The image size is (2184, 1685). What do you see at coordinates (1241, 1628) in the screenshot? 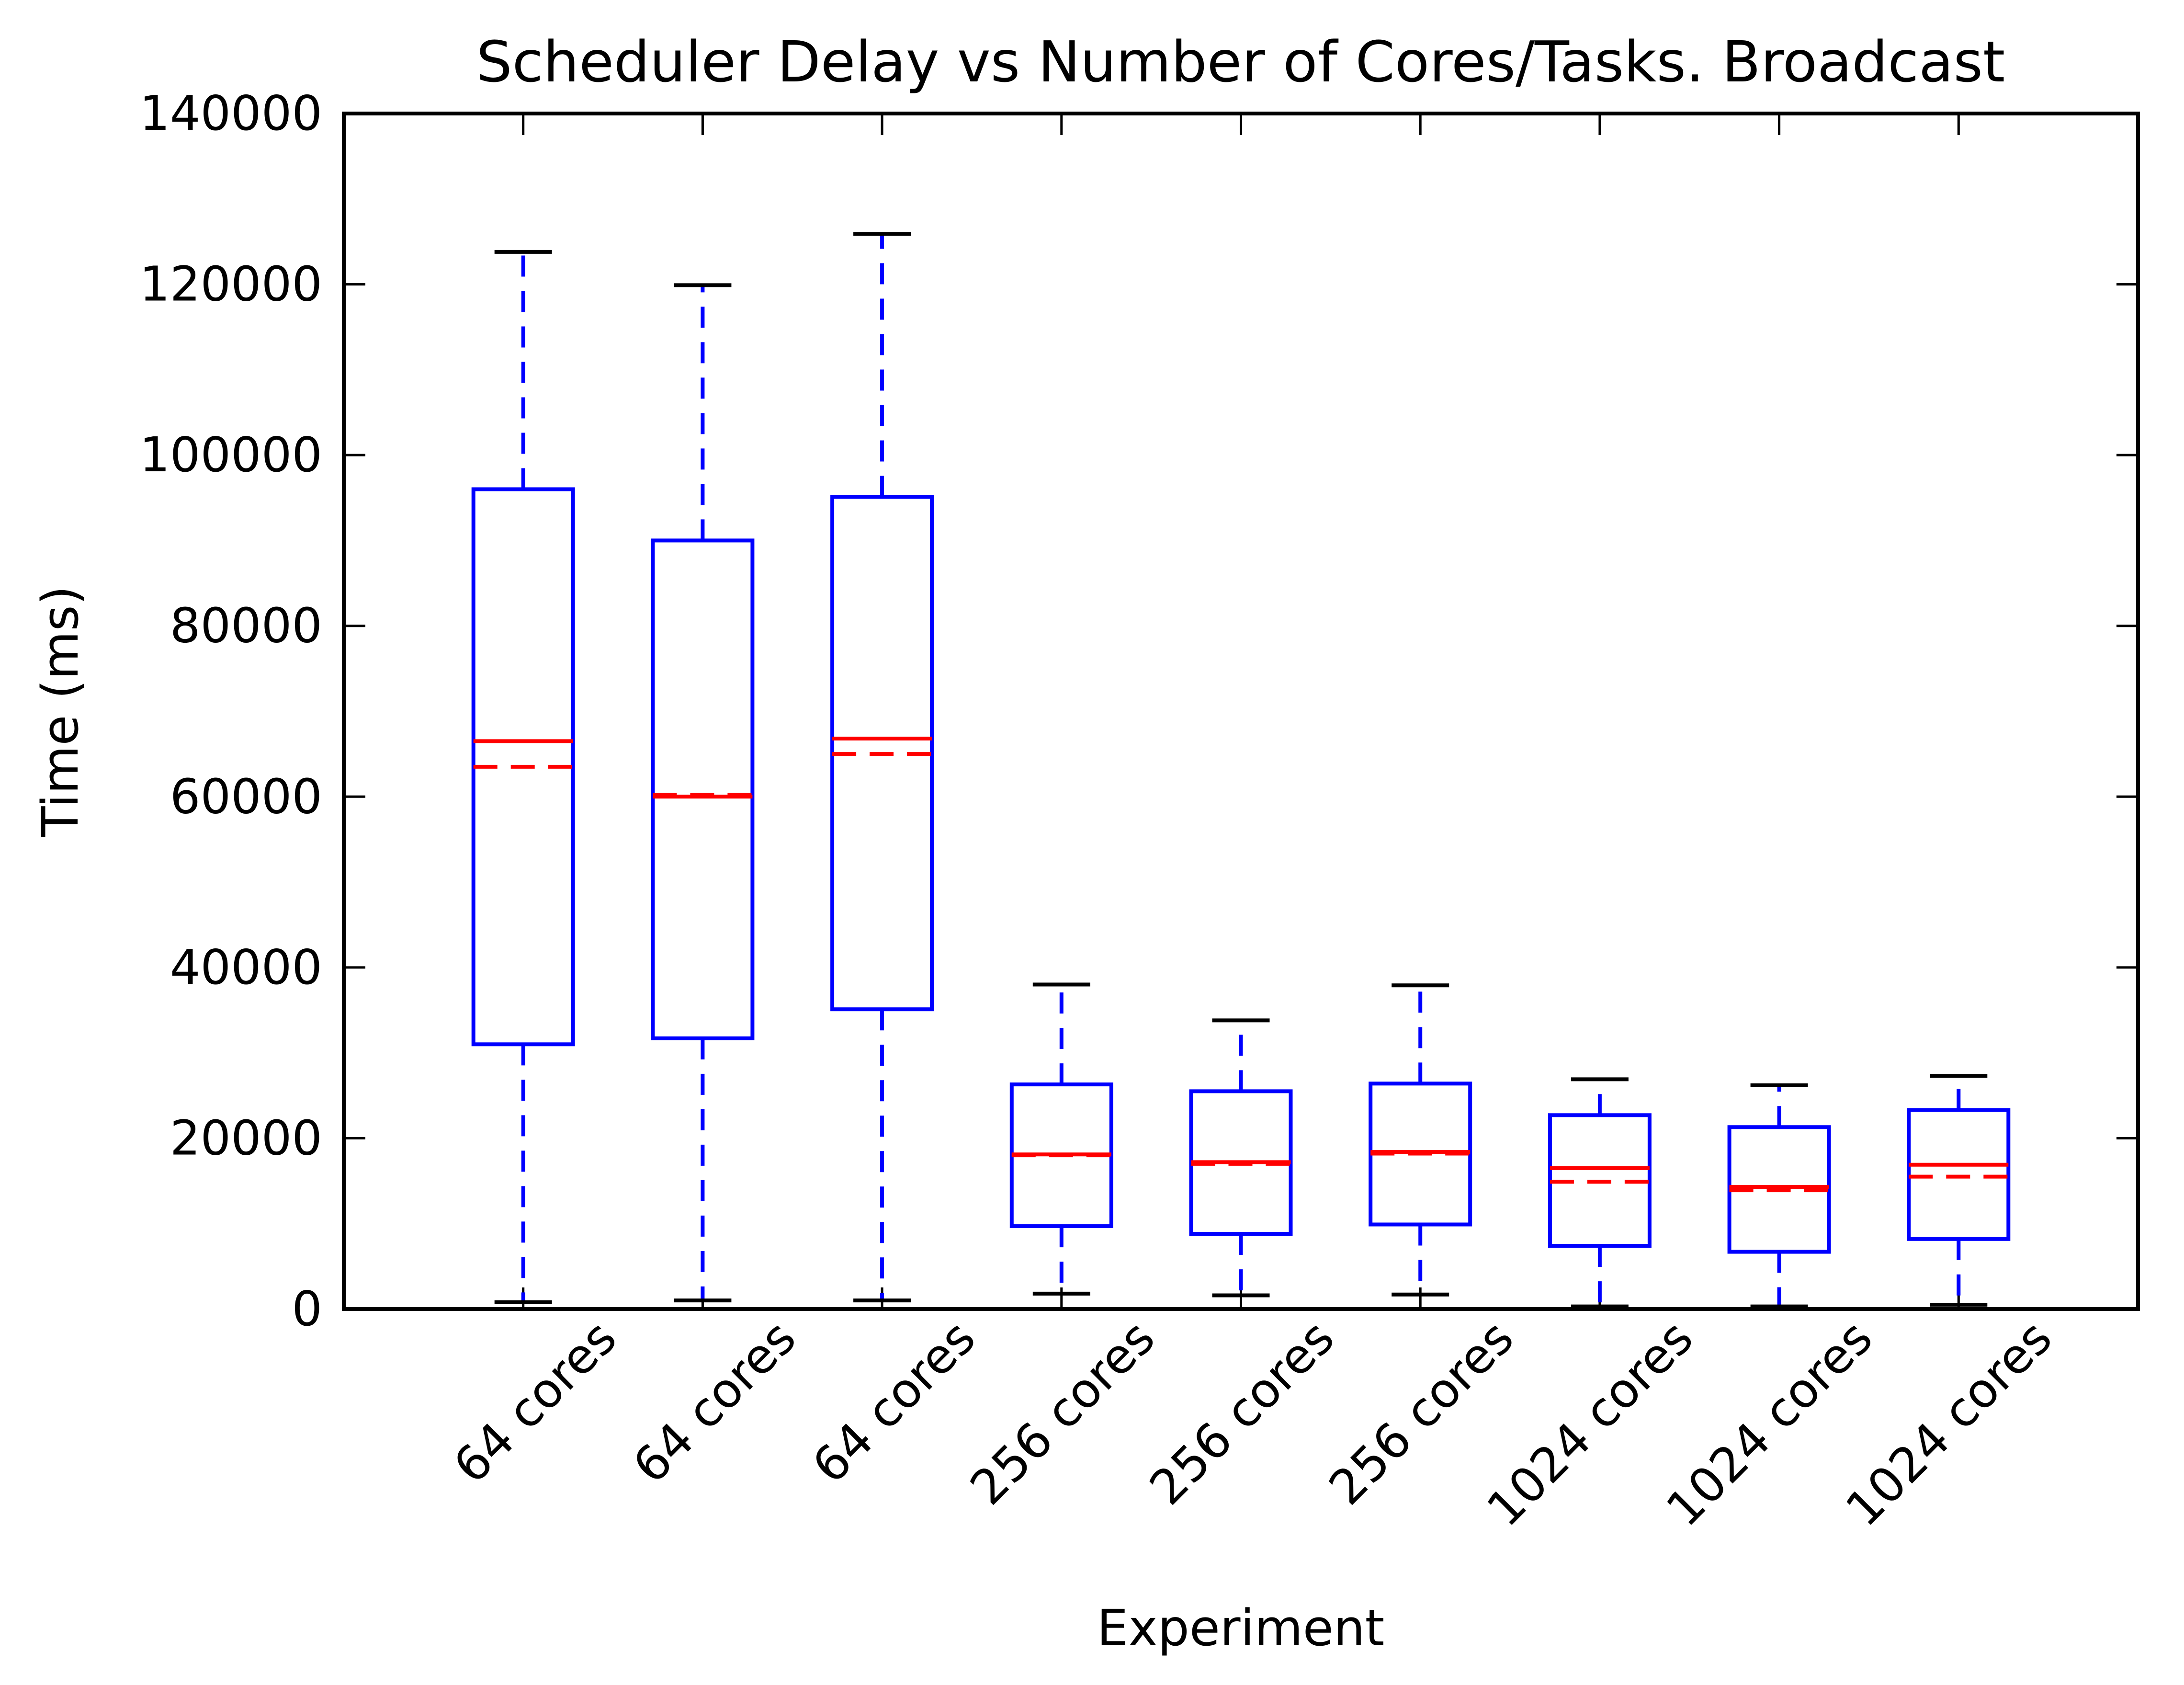
I see `x-axis-label: Experiment` at bounding box center [1241, 1628].